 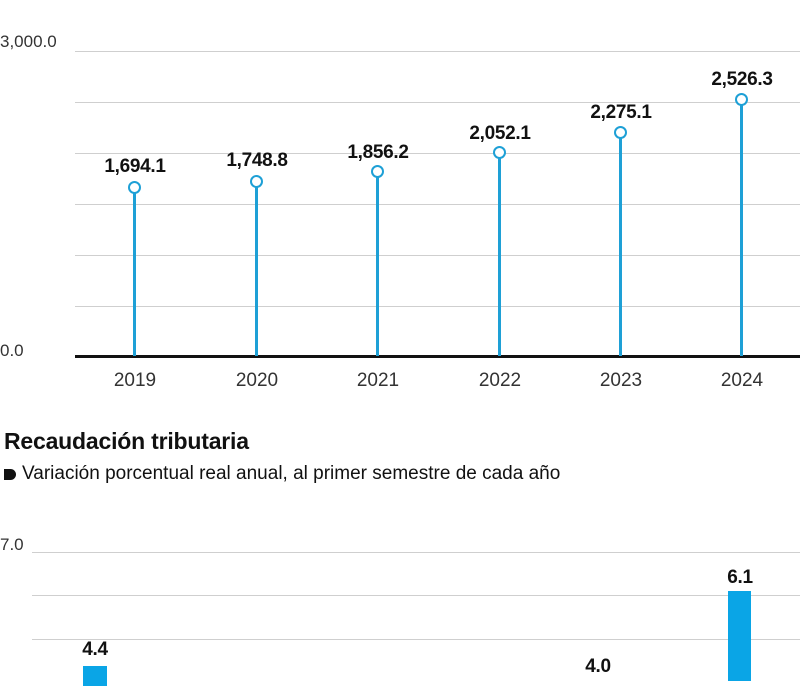 What do you see at coordinates (12, 544) in the screenshot?
I see `y-tick-max: 7.0` at bounding box center [12, 544].